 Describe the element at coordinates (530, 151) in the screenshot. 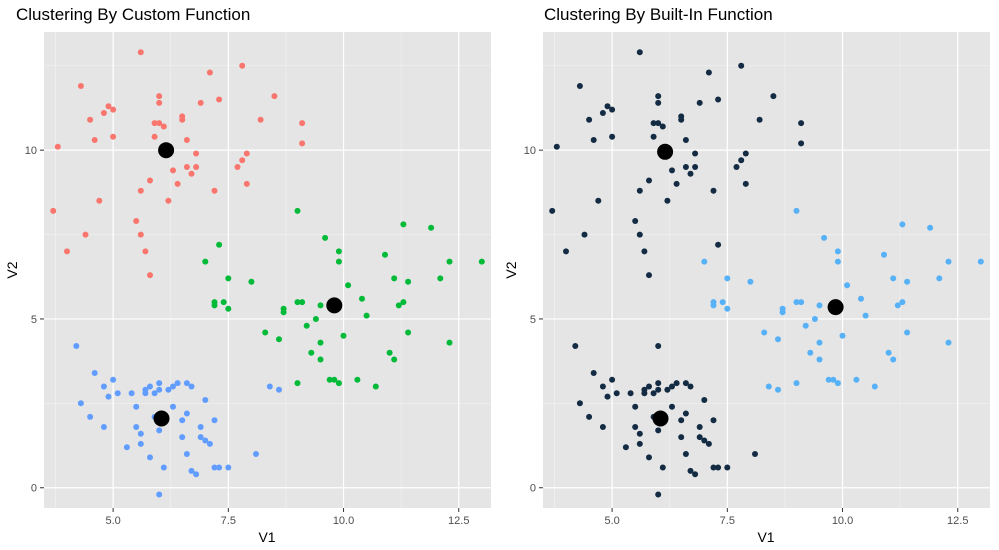

I see `y-tick-label: 10` at that location.